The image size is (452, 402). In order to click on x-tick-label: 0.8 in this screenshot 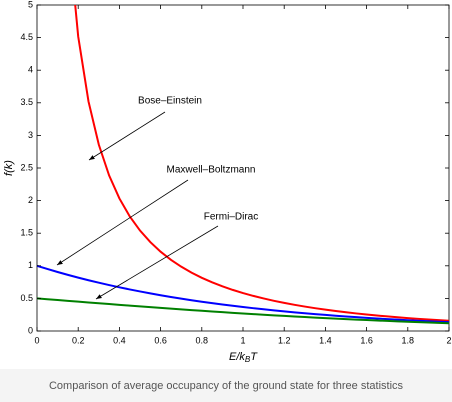, I will do `click(202, 340)`.